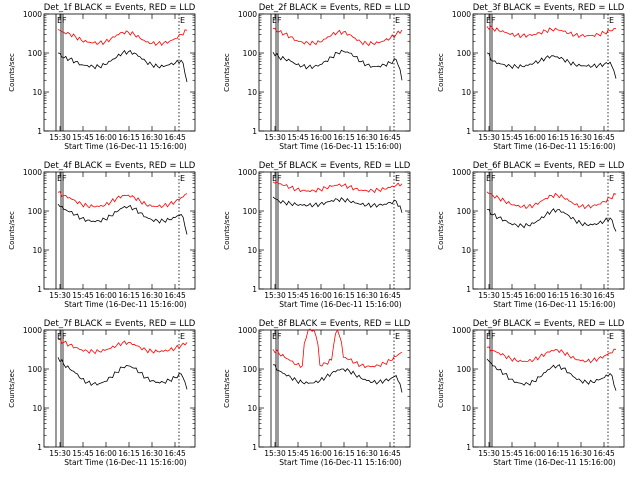  Describe the element at coordinates (549, 324) in the screenshot. I see `panel-9-title: Det_9f BLACK = Events, RED = LLD` at that location.